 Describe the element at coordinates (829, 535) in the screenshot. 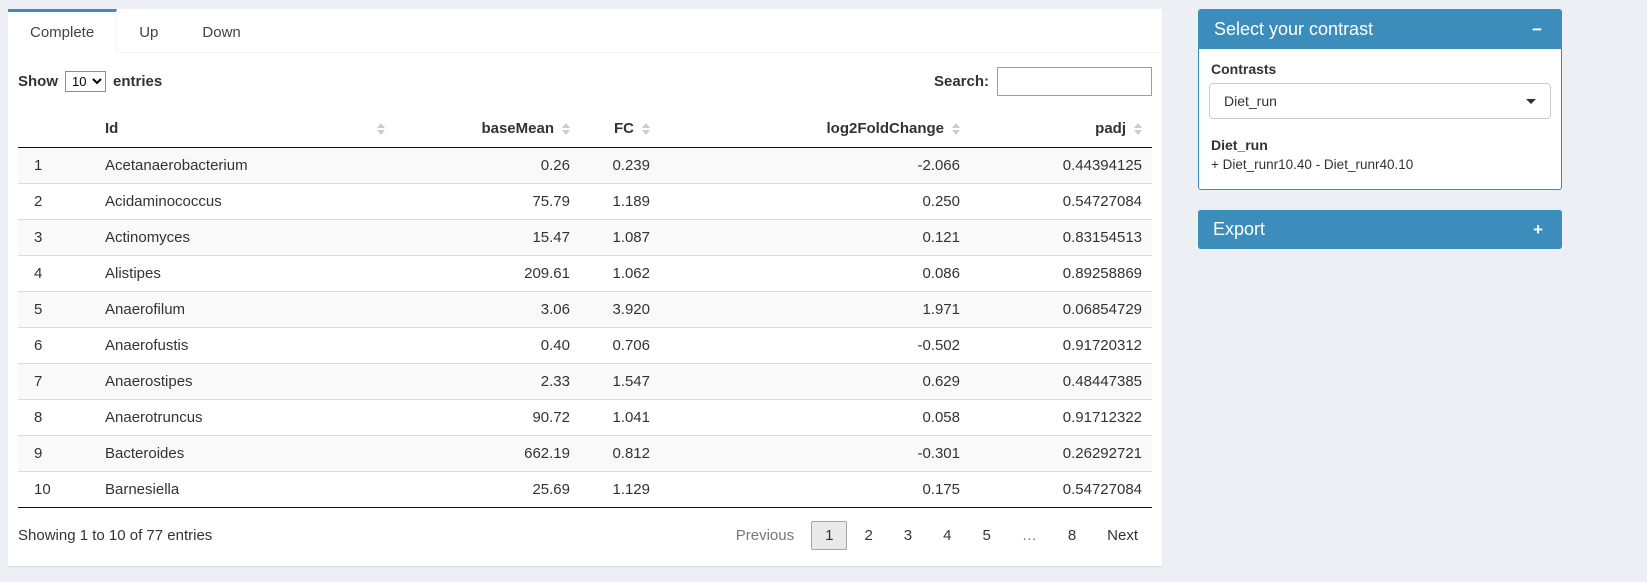

I see `pagination-page-1: 1` at that location.